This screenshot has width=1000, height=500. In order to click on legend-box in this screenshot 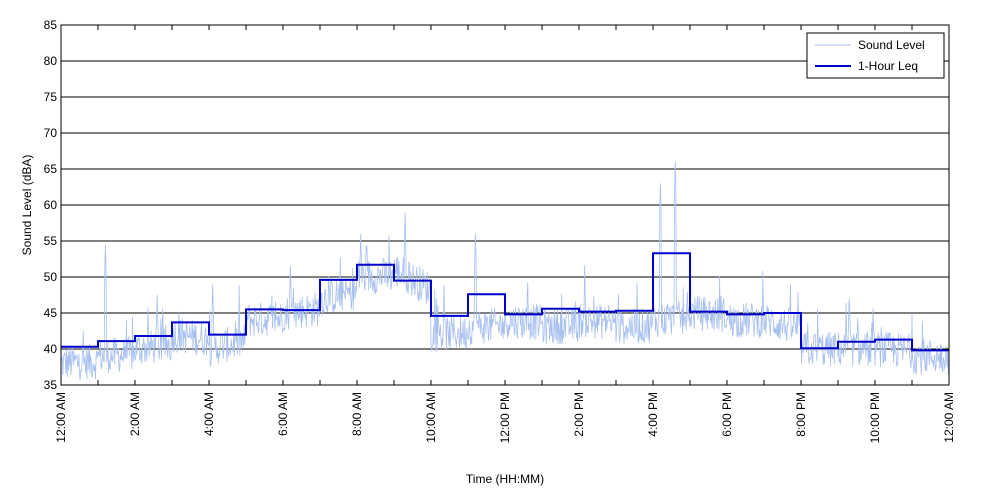, I will do `click(875, 55)`.